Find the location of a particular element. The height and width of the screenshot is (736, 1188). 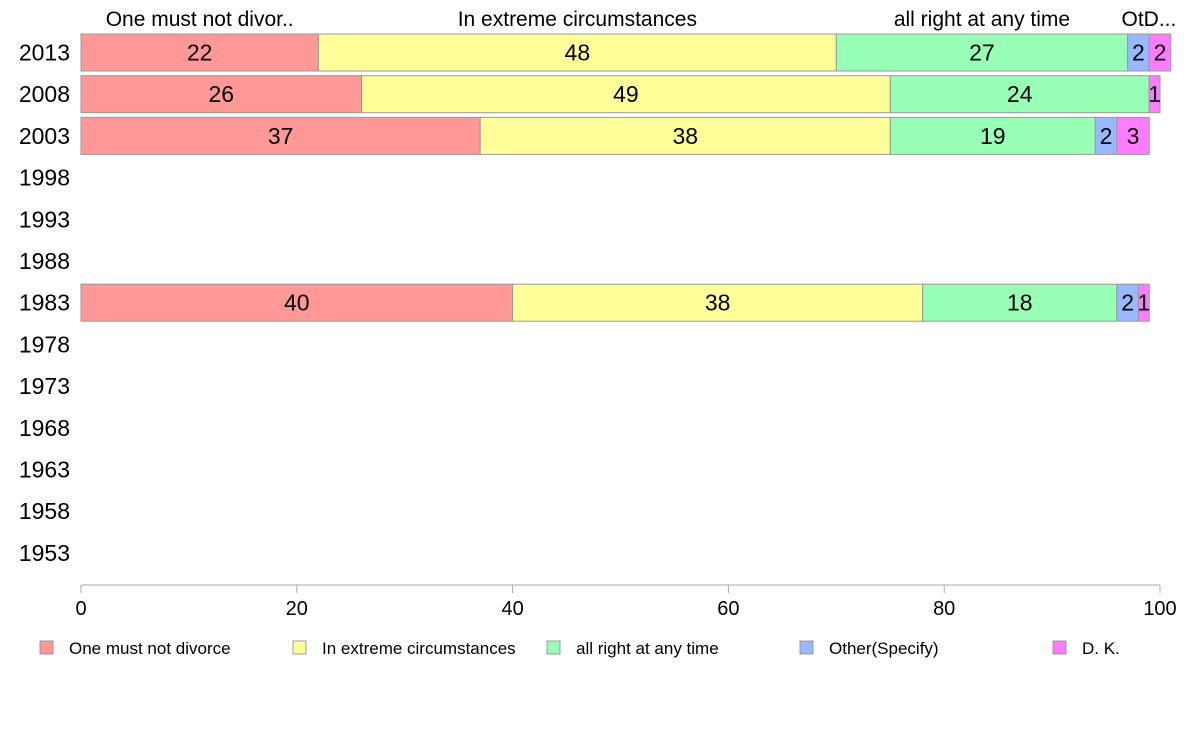

data-label-2013-series-3: 2 is located at coordinates (1138, 53).